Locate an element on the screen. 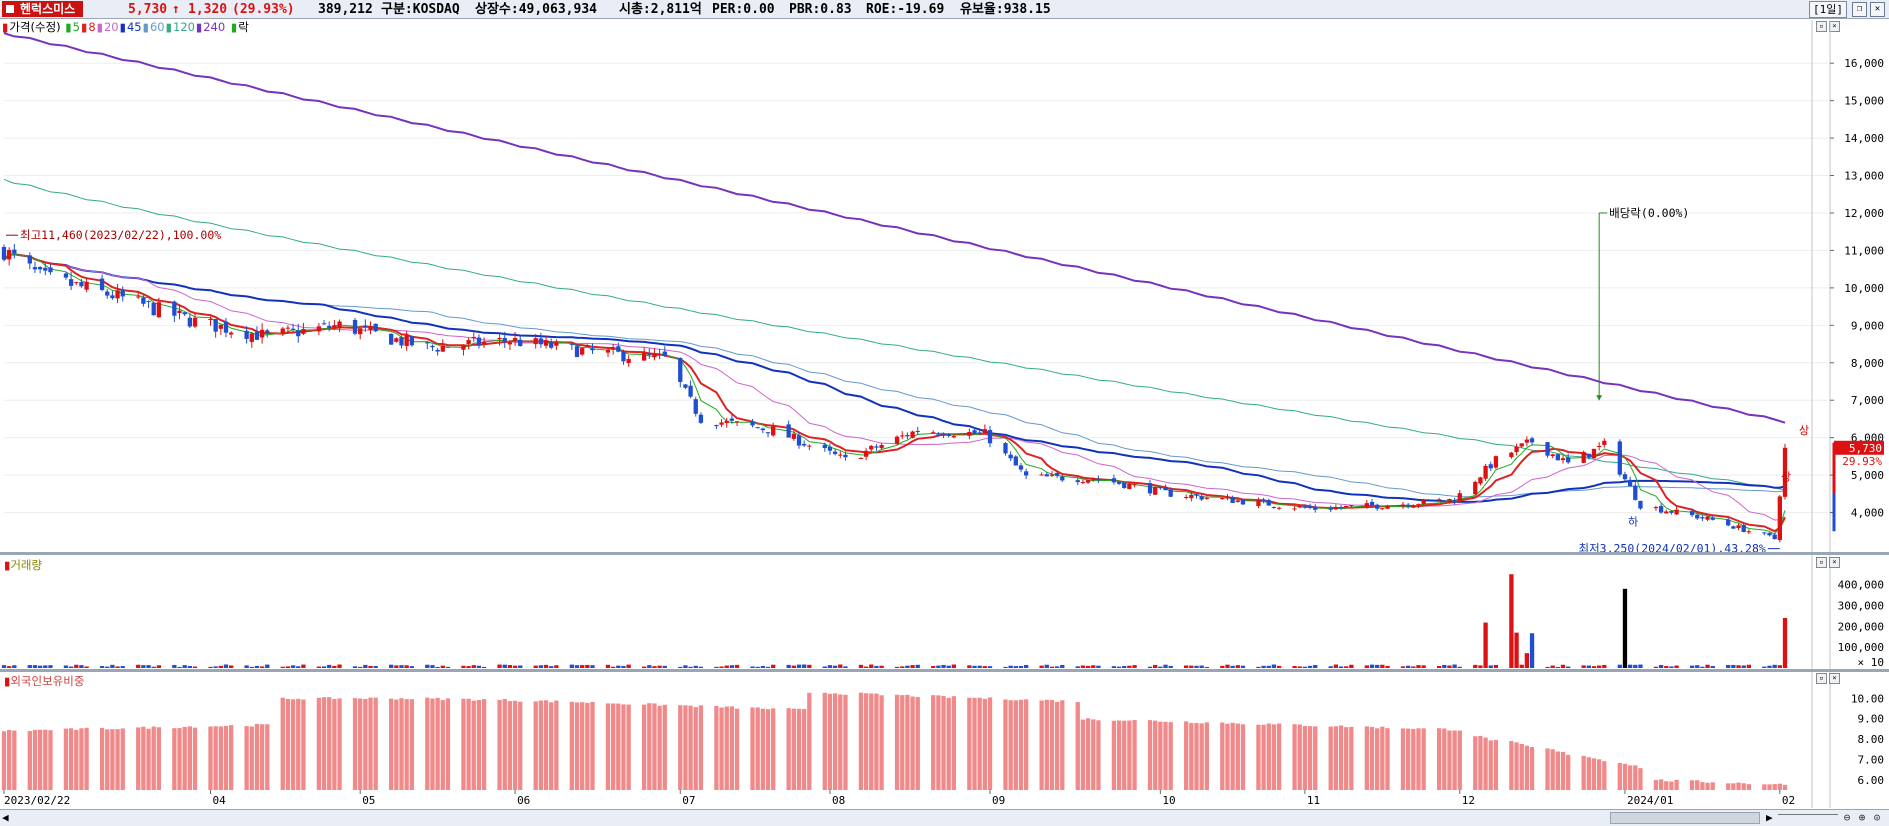 Image resolution: width=1889 pixels, height=826 pixels. stock-name: 헨럭스미스 is located at coordinates (48, 9).